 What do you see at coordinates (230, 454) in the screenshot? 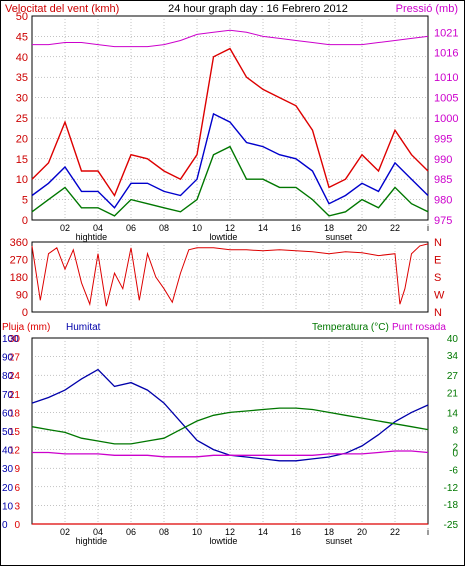
I see `series-dewpoint` at bounding box center [230, 454].